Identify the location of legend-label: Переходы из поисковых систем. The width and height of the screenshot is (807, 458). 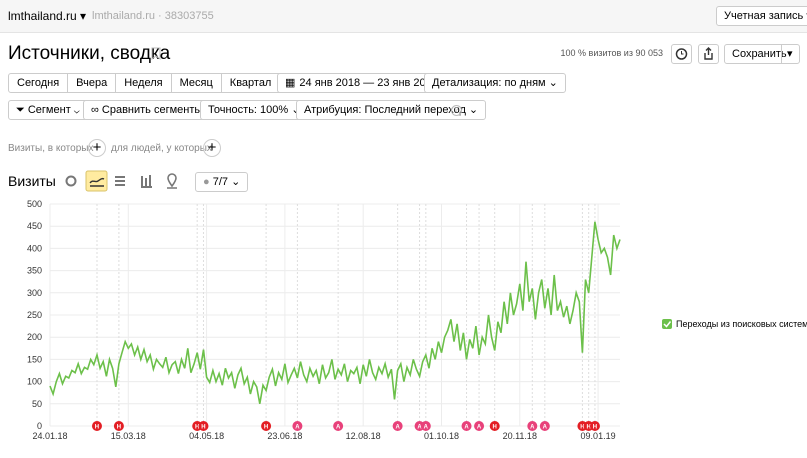
(741, 324).